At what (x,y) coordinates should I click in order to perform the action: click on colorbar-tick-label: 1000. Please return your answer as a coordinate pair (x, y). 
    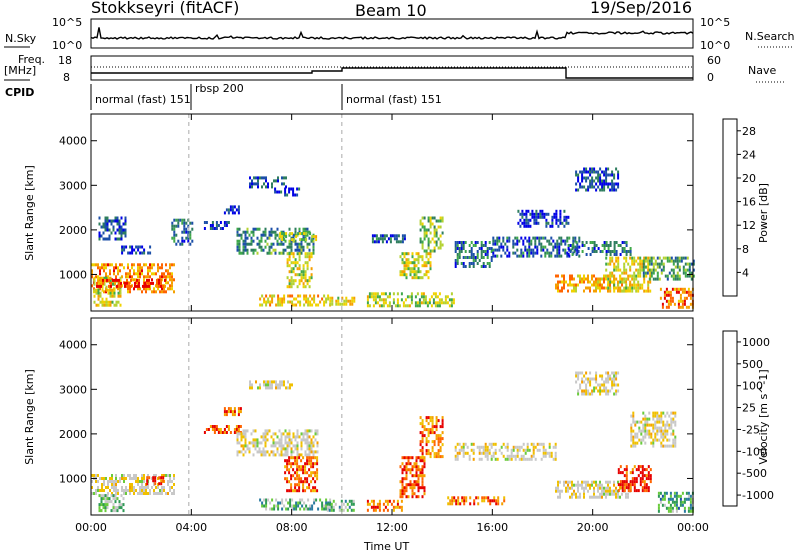
    Looking at the image, I should click on (756, 342).